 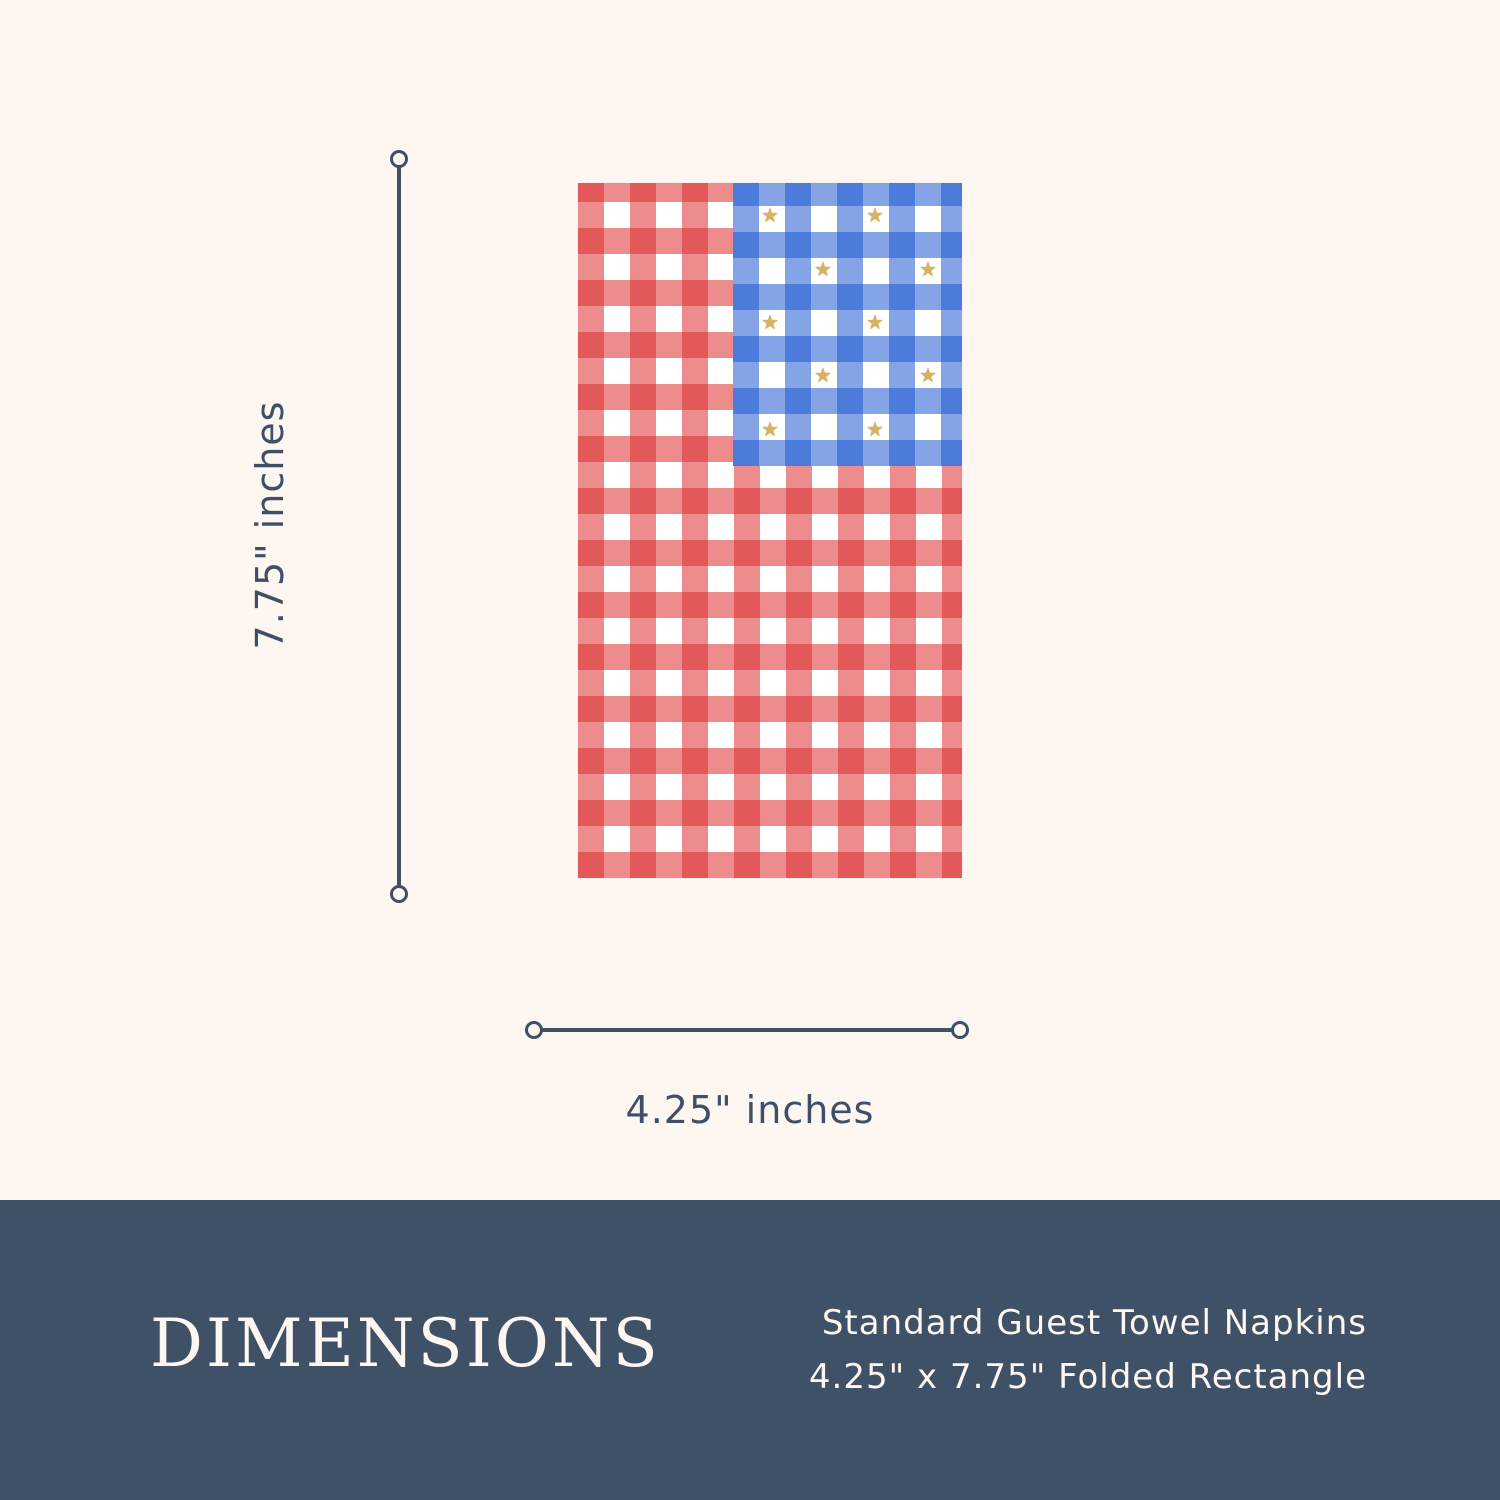 I want to click on width-label: 4.25" inches, so click(x=750, y=1110).